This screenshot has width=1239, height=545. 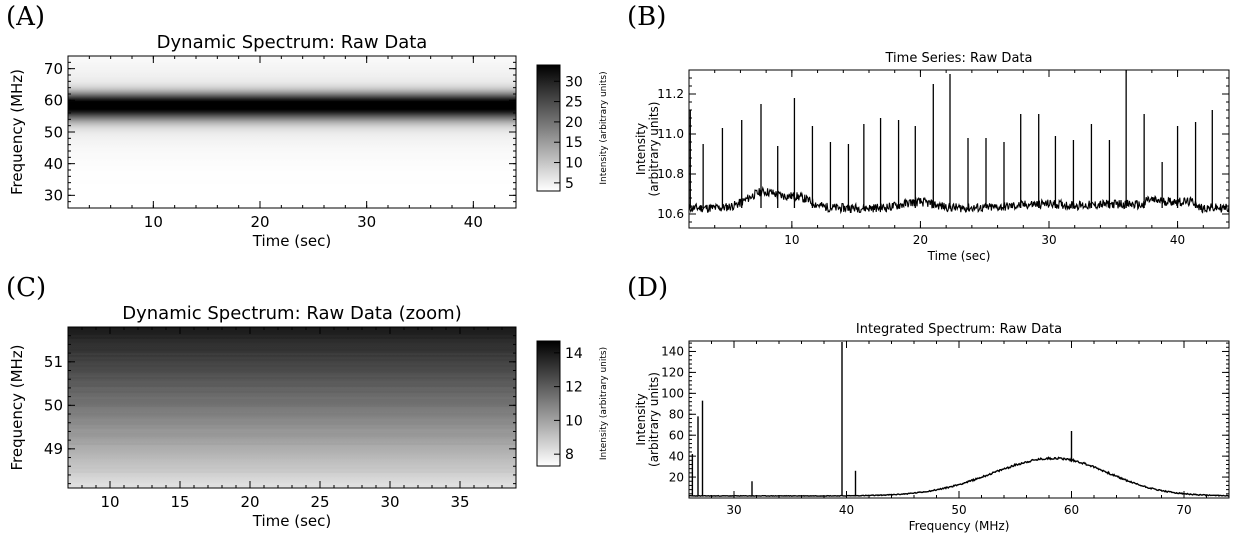 I want to click on series-line-D, so click(x=959, y=476).